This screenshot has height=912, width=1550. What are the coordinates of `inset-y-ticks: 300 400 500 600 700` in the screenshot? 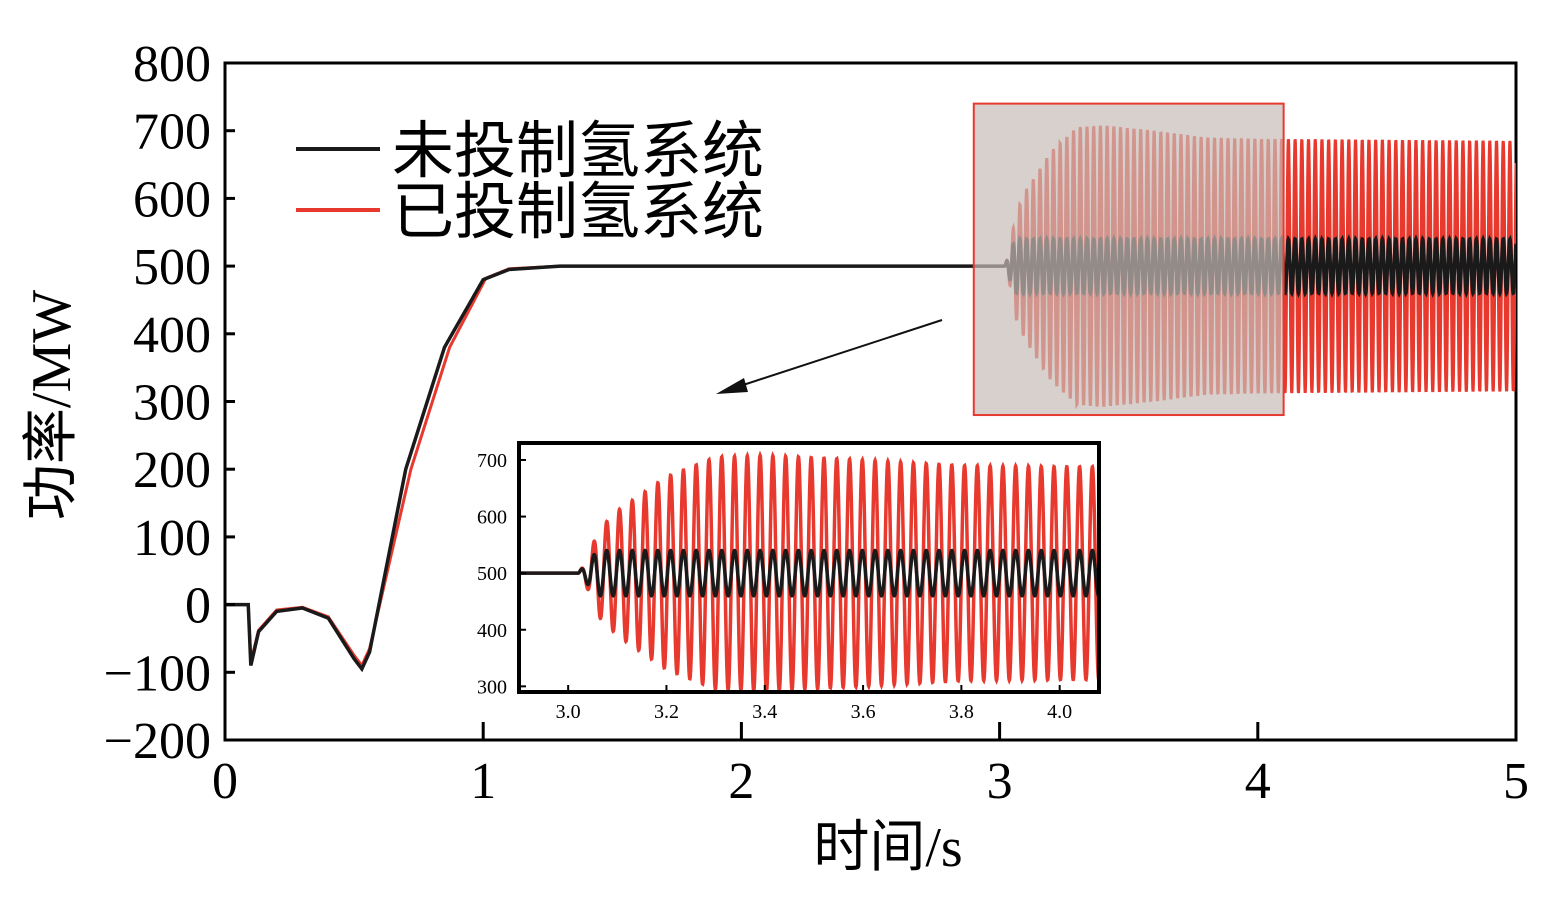 It's located at (501, 574).